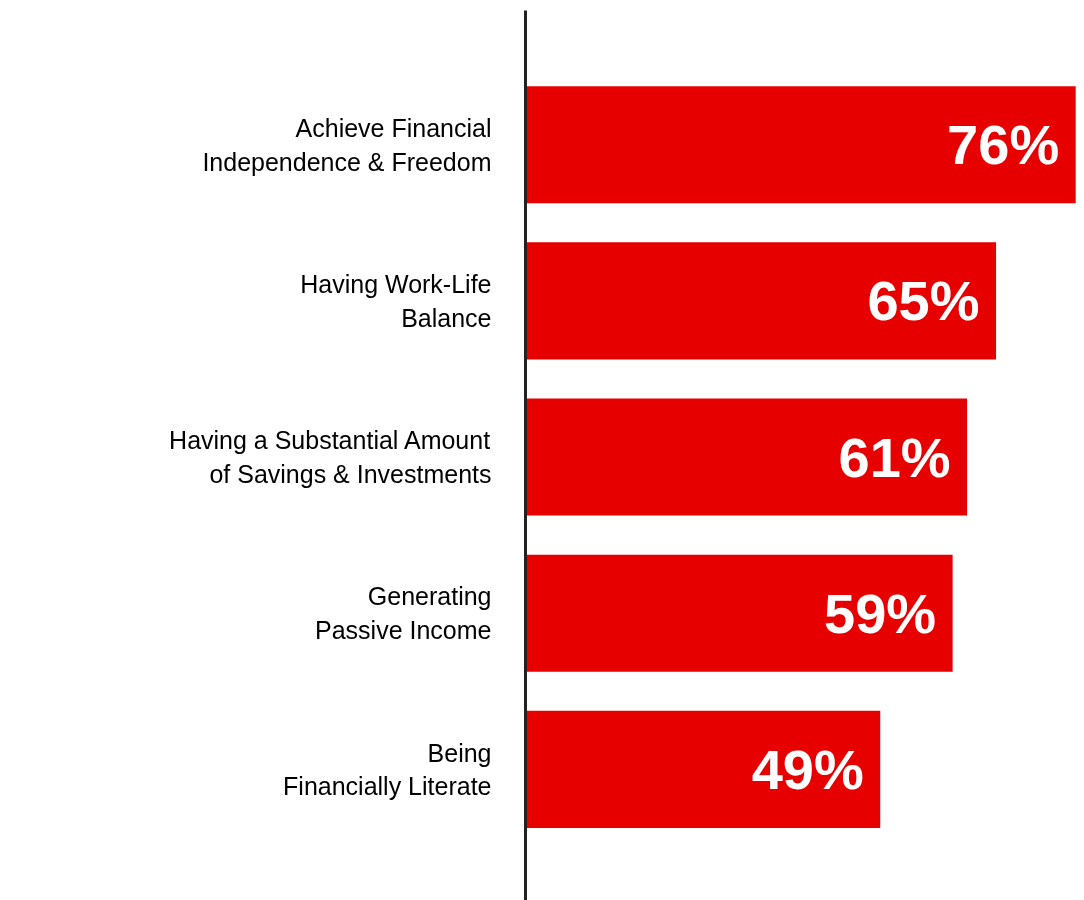 The width and height of the screenshot is (1084, 900). Describe the element at coordinates (403, 613) in the screenshot. I see `y-tick-label: Generating Passive Income` at that location.